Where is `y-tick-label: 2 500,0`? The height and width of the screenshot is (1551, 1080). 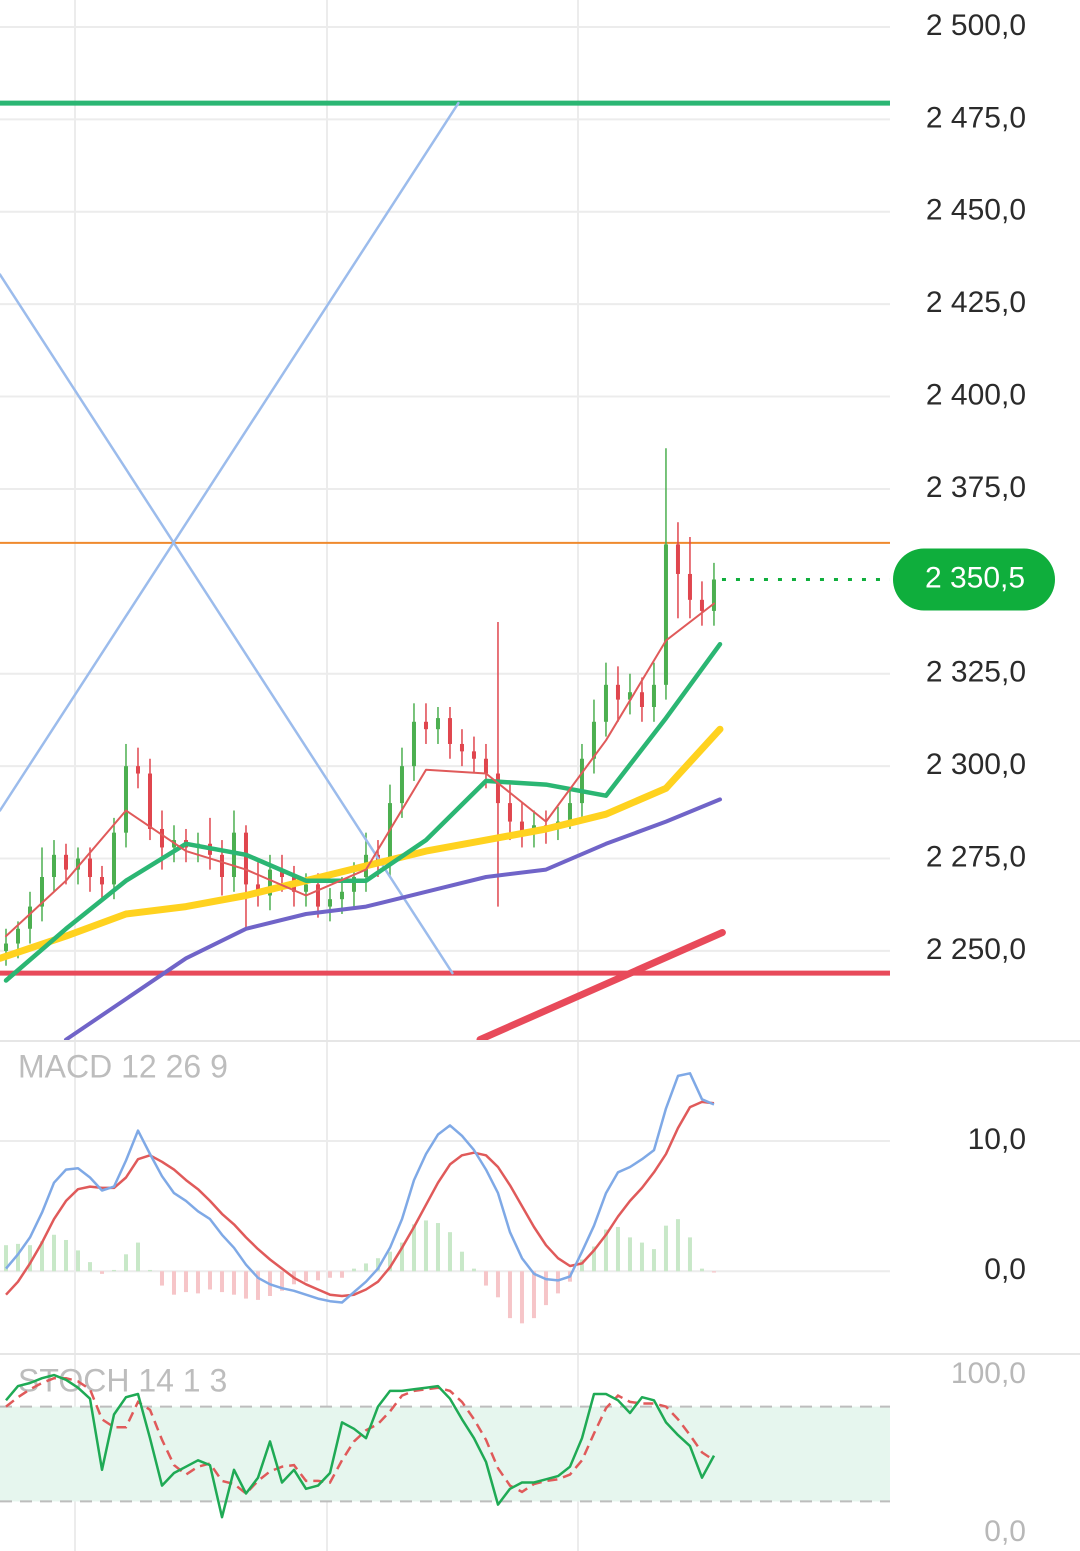 y-tick-label: 2 500,0 is located at coordinates (976, 25).